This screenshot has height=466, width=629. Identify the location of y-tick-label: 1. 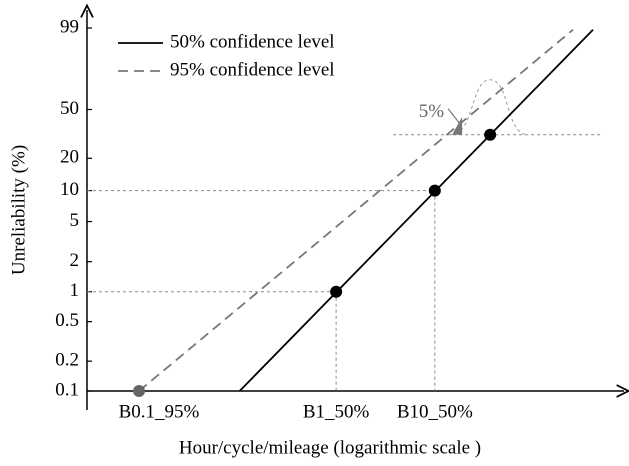
(75, 290).